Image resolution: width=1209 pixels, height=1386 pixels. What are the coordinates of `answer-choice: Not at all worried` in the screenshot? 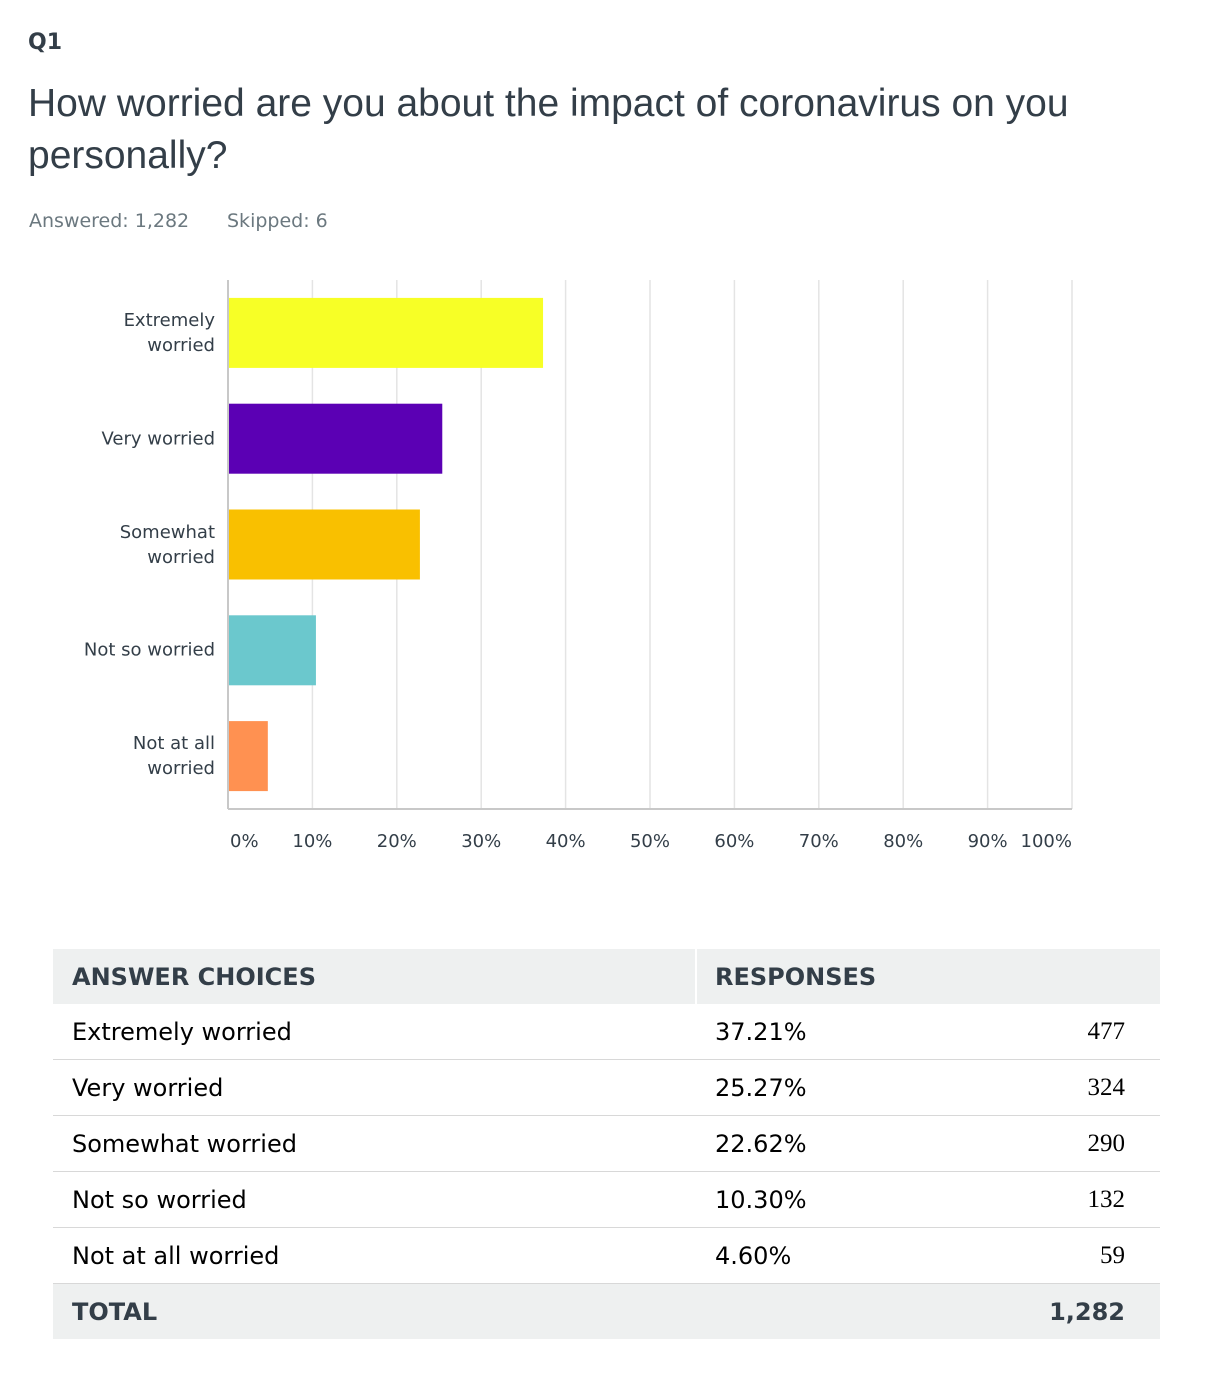 It's located at (176, 1255).